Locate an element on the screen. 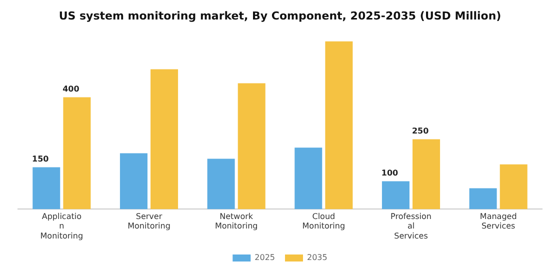  x-tick-label: Server Monitoring is located at coordinates (149, 221).